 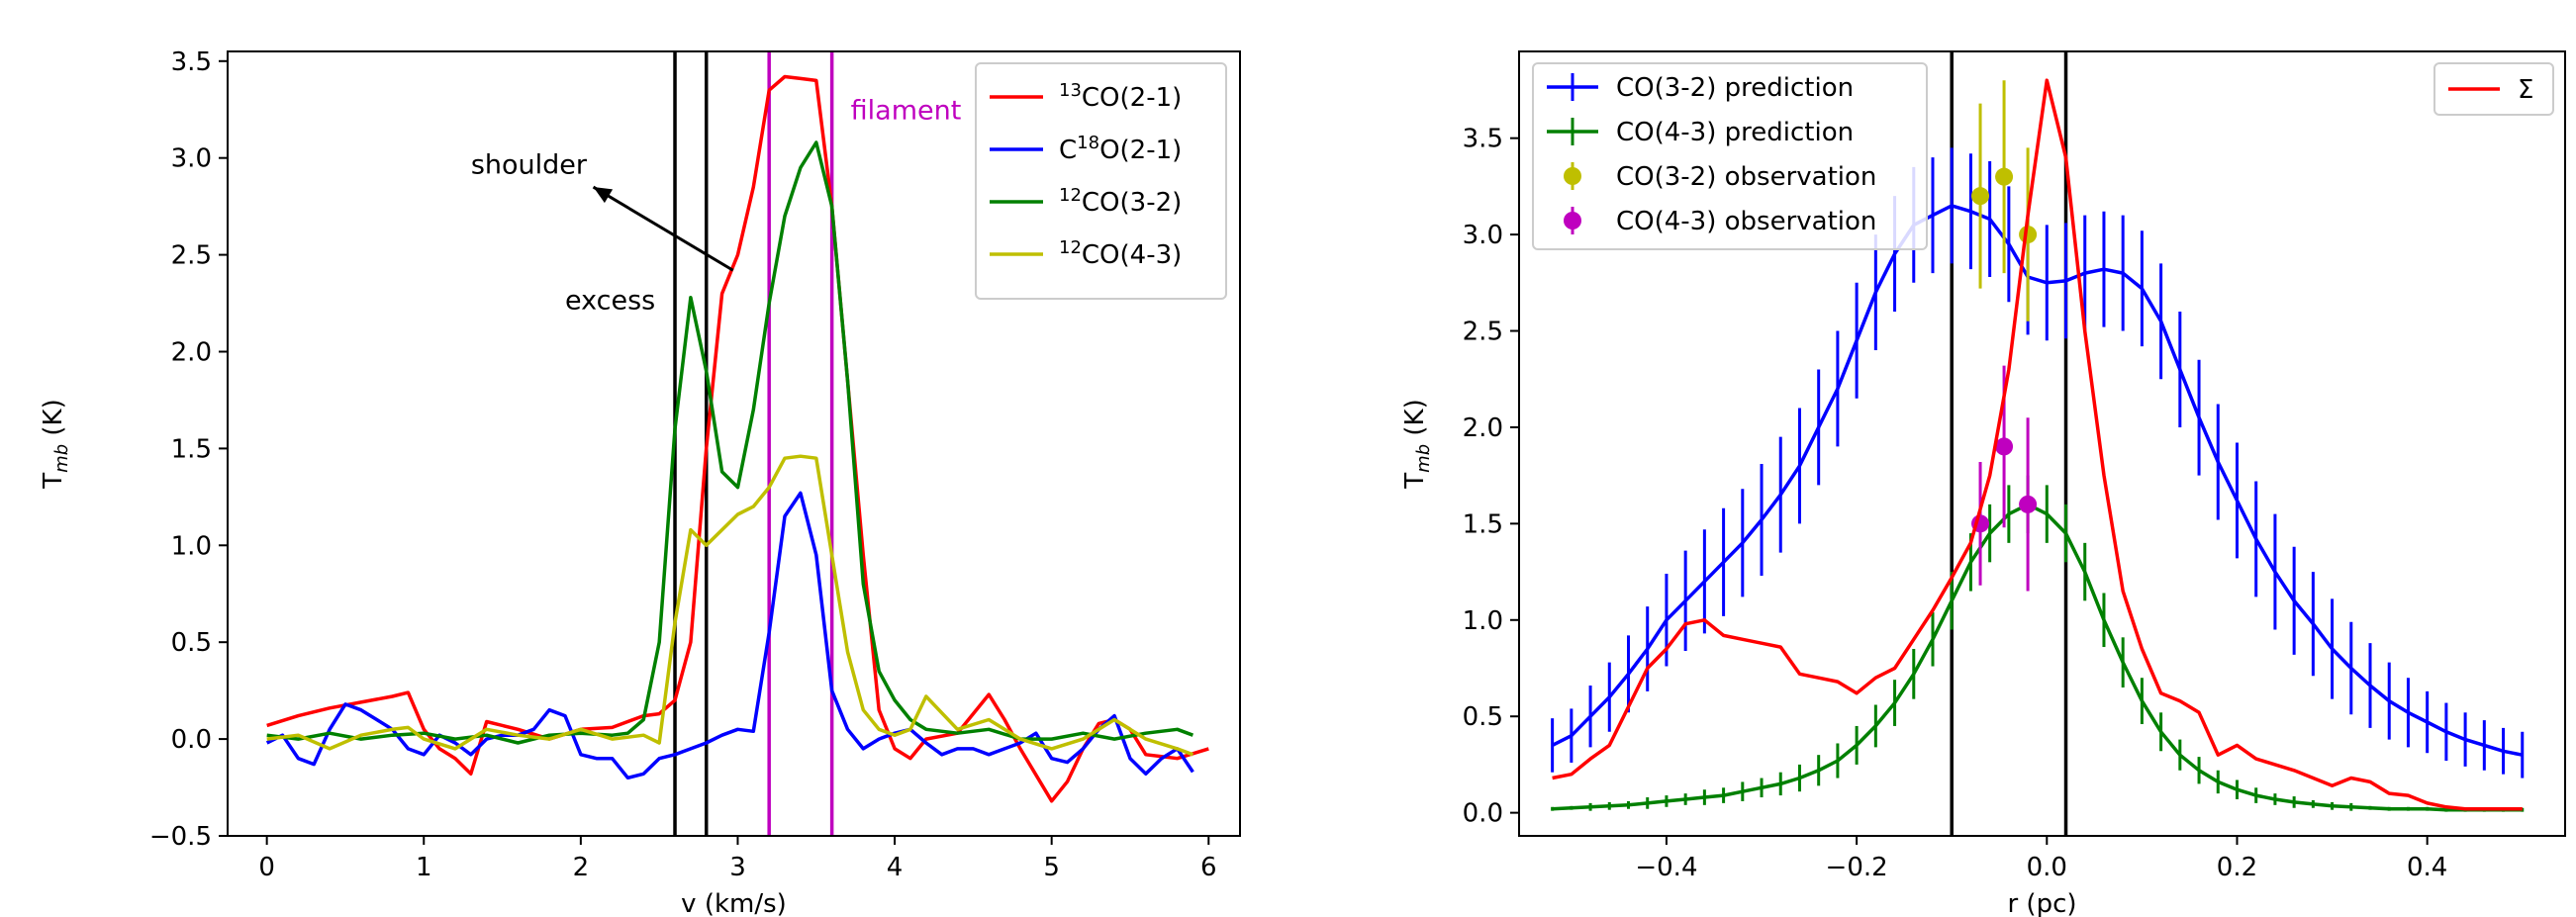 What do you see at coordinates (581, 868) in the screenshot?
I see `x-tick-label: 2` at bounding box center [581, 868].